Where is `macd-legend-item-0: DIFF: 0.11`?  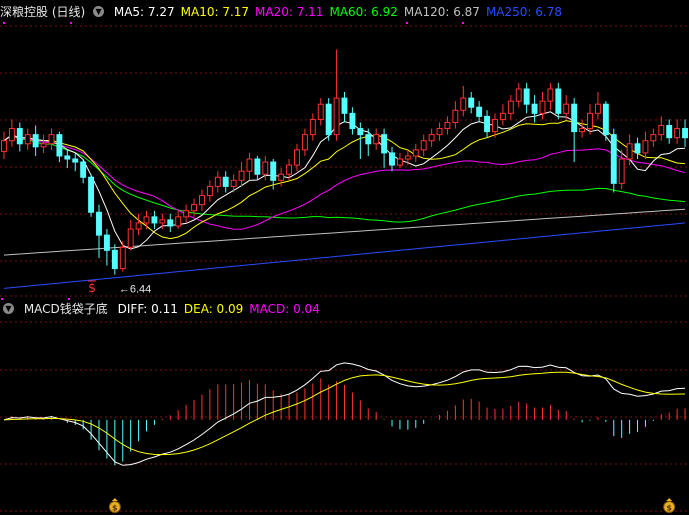
macd-legend-item-0: DIFF: 0.11 is located at coordinates (147, 309).